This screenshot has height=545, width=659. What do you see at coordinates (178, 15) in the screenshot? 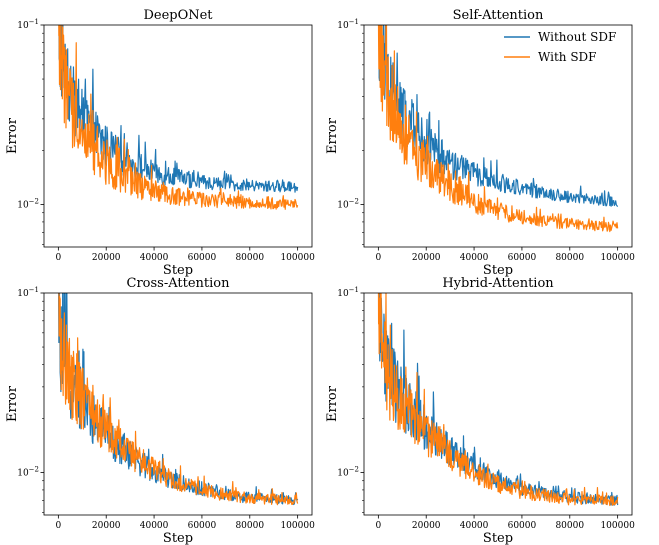
I see `chart-title: DeepONet` at bounding box center [178, 15].